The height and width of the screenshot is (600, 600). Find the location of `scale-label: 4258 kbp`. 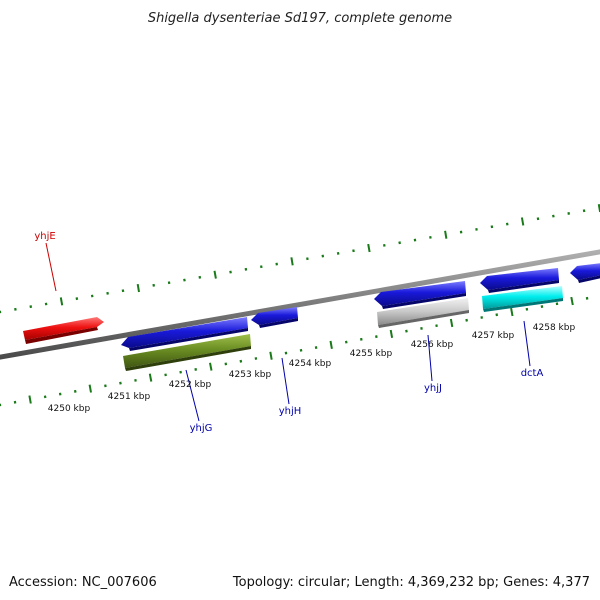

scale-label: 4258 kbp is located at coordinates (554, 328).